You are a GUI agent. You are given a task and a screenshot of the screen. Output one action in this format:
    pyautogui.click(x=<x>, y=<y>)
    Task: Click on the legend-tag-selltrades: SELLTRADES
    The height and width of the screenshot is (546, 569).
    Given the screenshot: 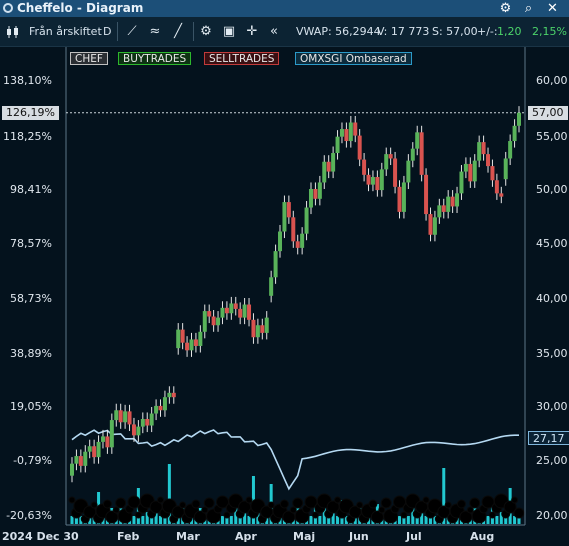 What is the action you would take?
    pyautogui.click(x=242, y=58)
    